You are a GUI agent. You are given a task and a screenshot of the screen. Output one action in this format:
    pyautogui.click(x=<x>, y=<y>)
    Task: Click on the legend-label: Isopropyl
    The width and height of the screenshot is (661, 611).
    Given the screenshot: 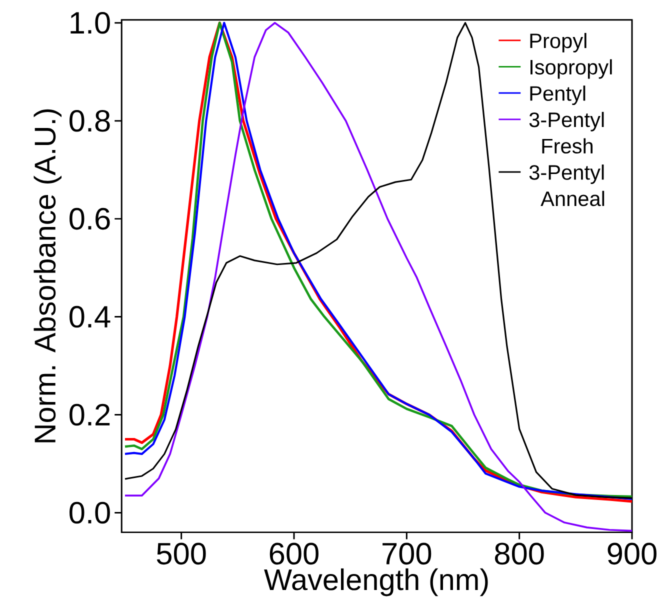 What is the action you would take?
    pyautogui.click(x=571, y=69)
    